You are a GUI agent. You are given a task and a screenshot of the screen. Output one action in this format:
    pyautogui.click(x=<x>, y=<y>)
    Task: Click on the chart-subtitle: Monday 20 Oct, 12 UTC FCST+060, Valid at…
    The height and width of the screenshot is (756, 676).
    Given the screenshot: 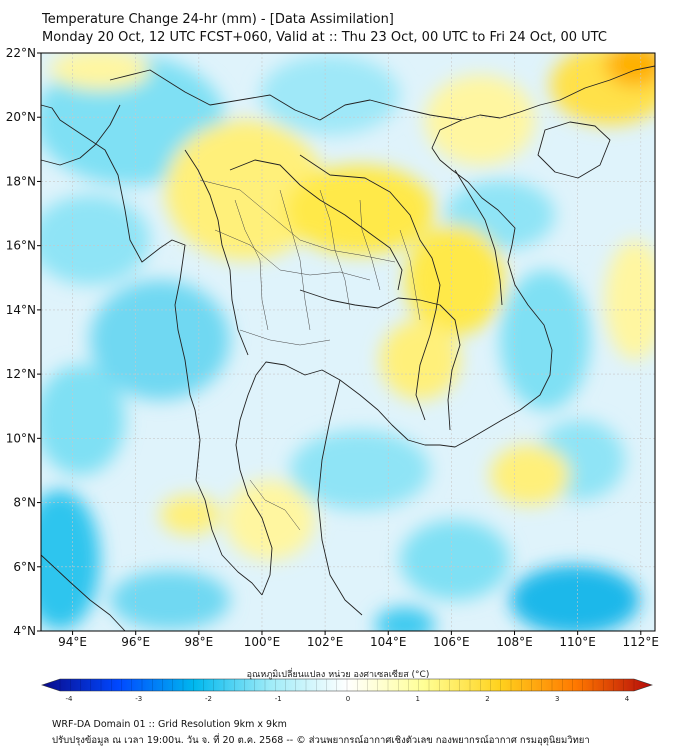 What is the action you would take?
    pyautogui.click(x=324, y=37)
    